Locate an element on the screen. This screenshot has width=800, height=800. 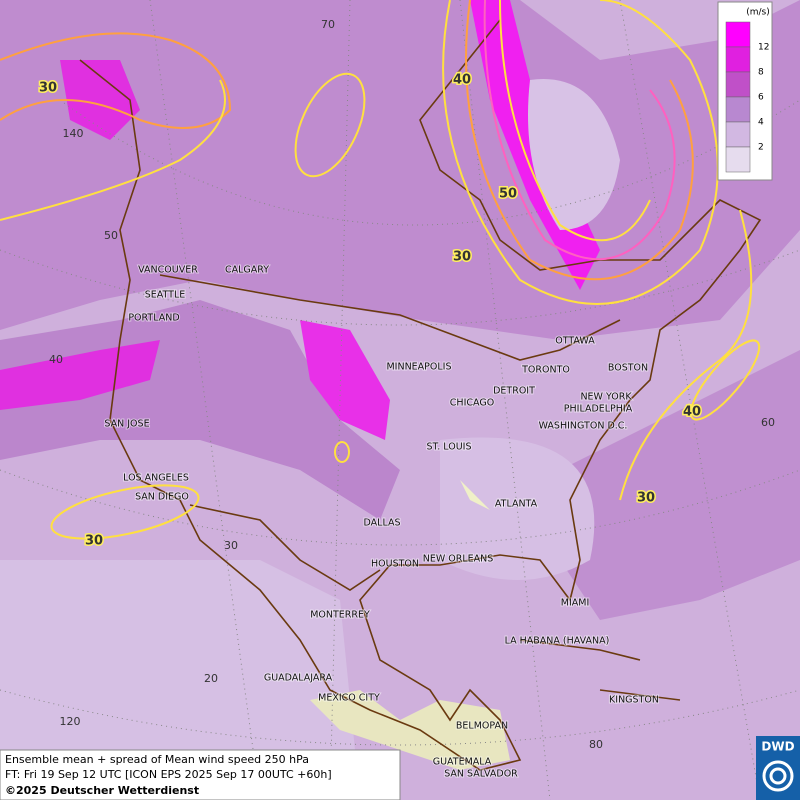
city-label: ST. LOUIS is located at coordinates (449, 447).